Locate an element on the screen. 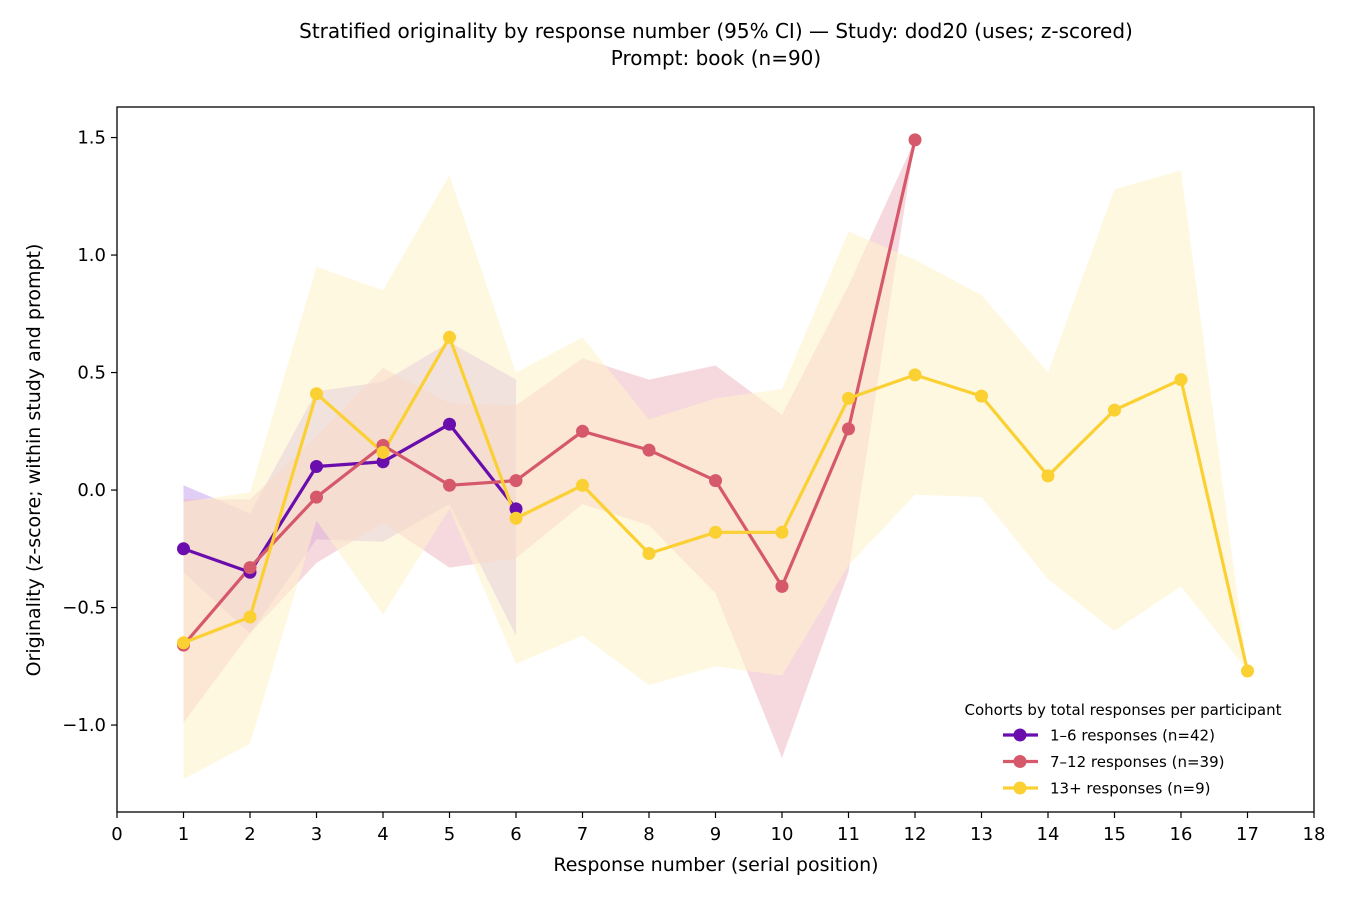  x-axis-label: Response number (serial position) is located at coordinates (715, 865).